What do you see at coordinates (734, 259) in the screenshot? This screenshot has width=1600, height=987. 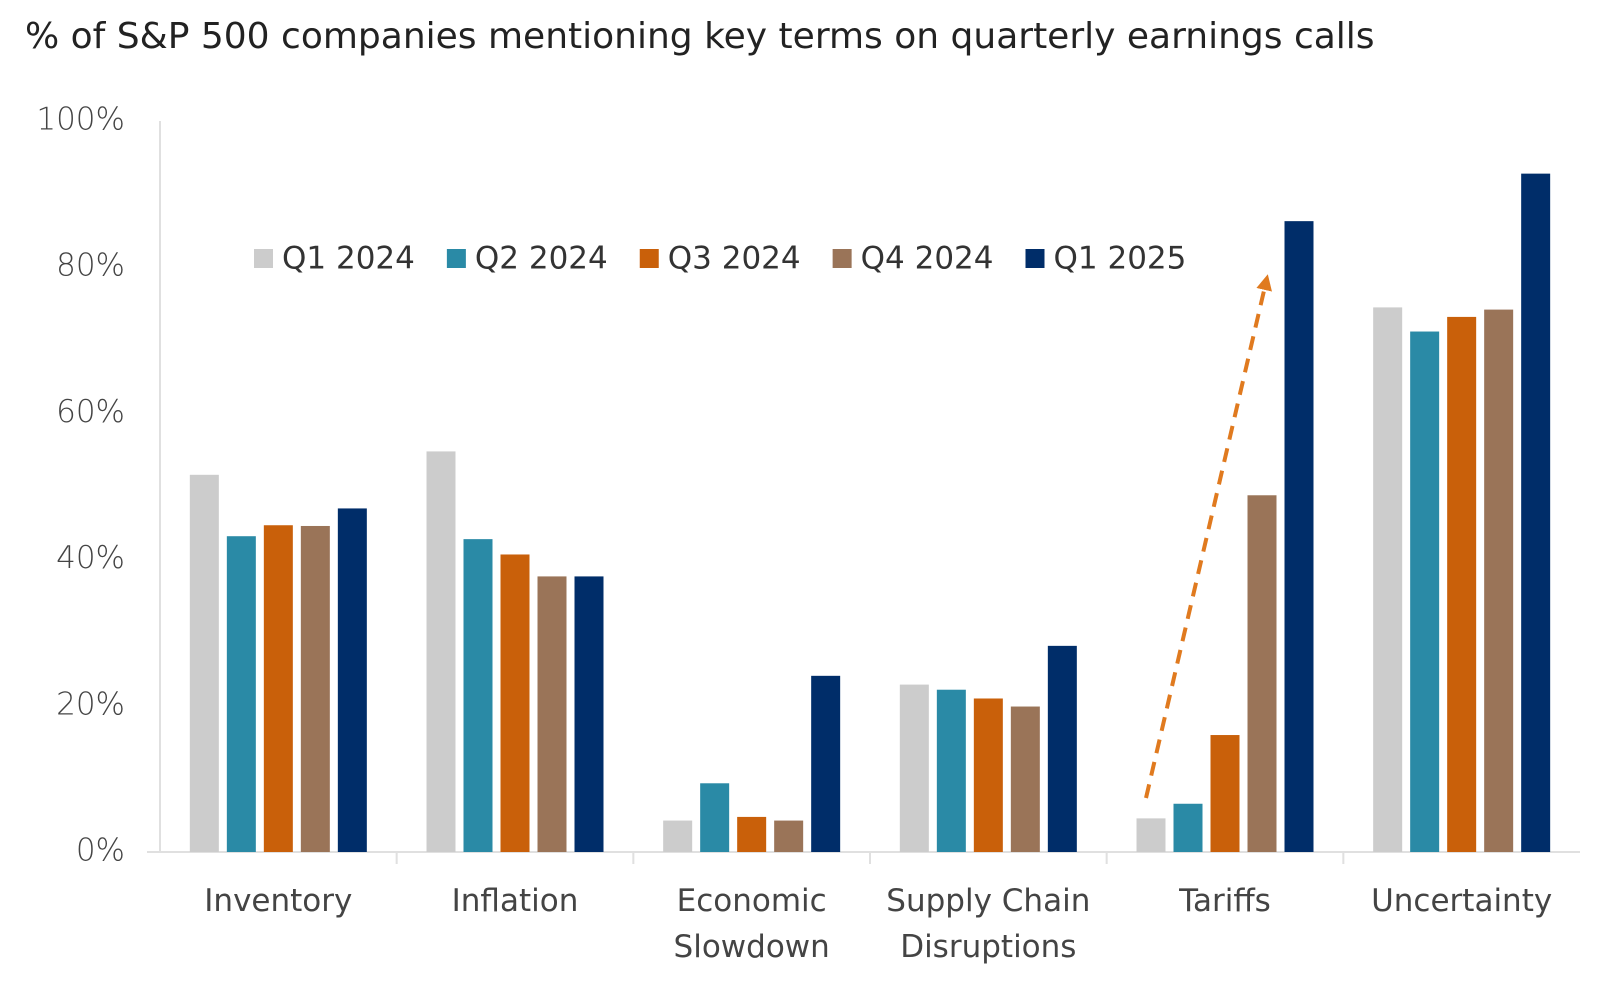 I see `legend-label: Q3 2024` at bounding box center [734, 259].